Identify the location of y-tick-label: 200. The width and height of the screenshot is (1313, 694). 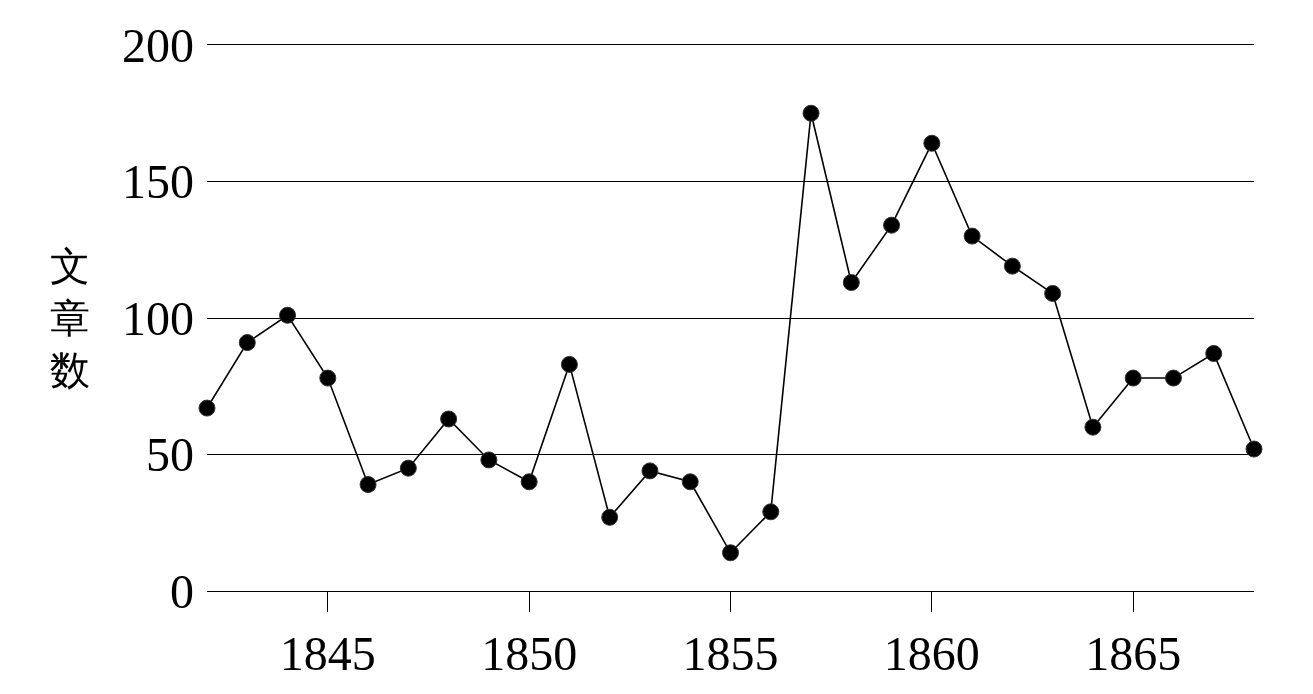
(158, 45).